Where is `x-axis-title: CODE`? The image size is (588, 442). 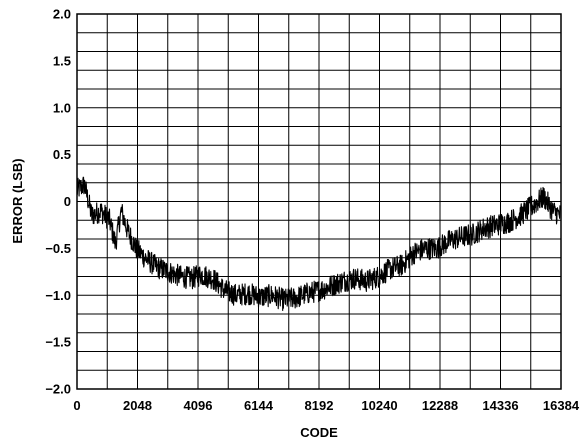 x-axis-title: CODE is located at coordinates (319, 432).